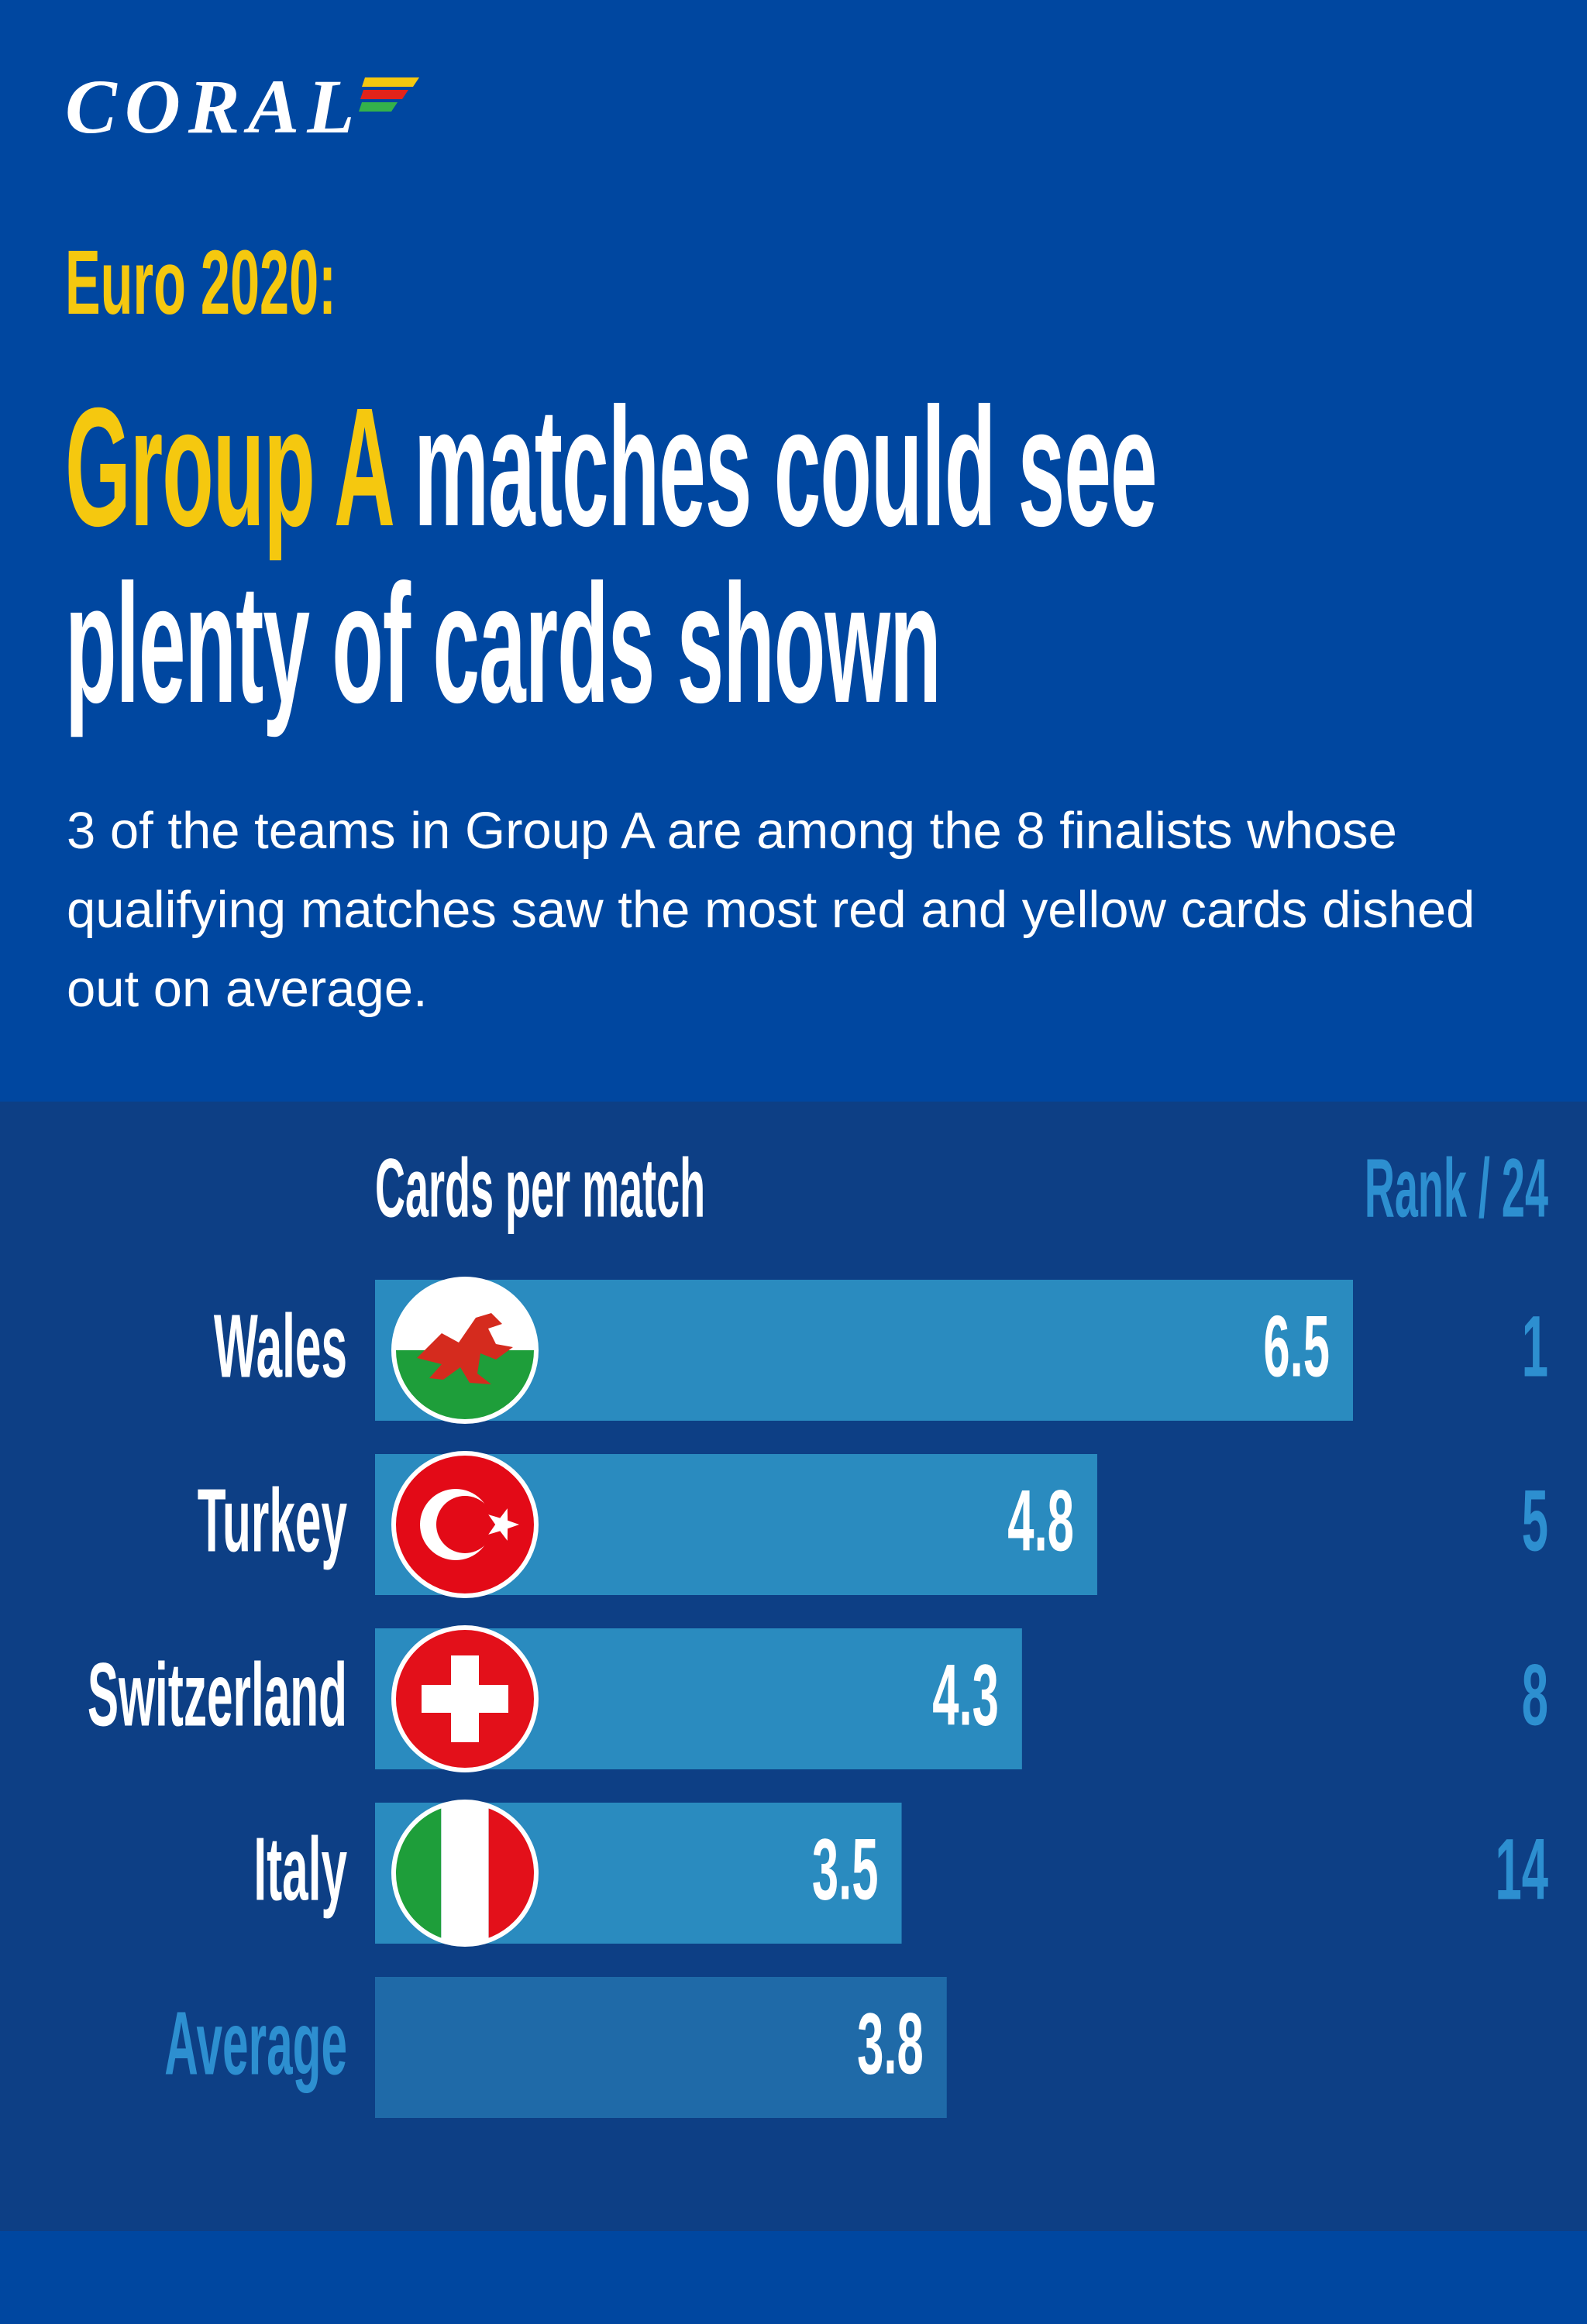 This screenshot has height=2324, width=1587. I want to click on headline-rest: matches could see, so click(774, 467).